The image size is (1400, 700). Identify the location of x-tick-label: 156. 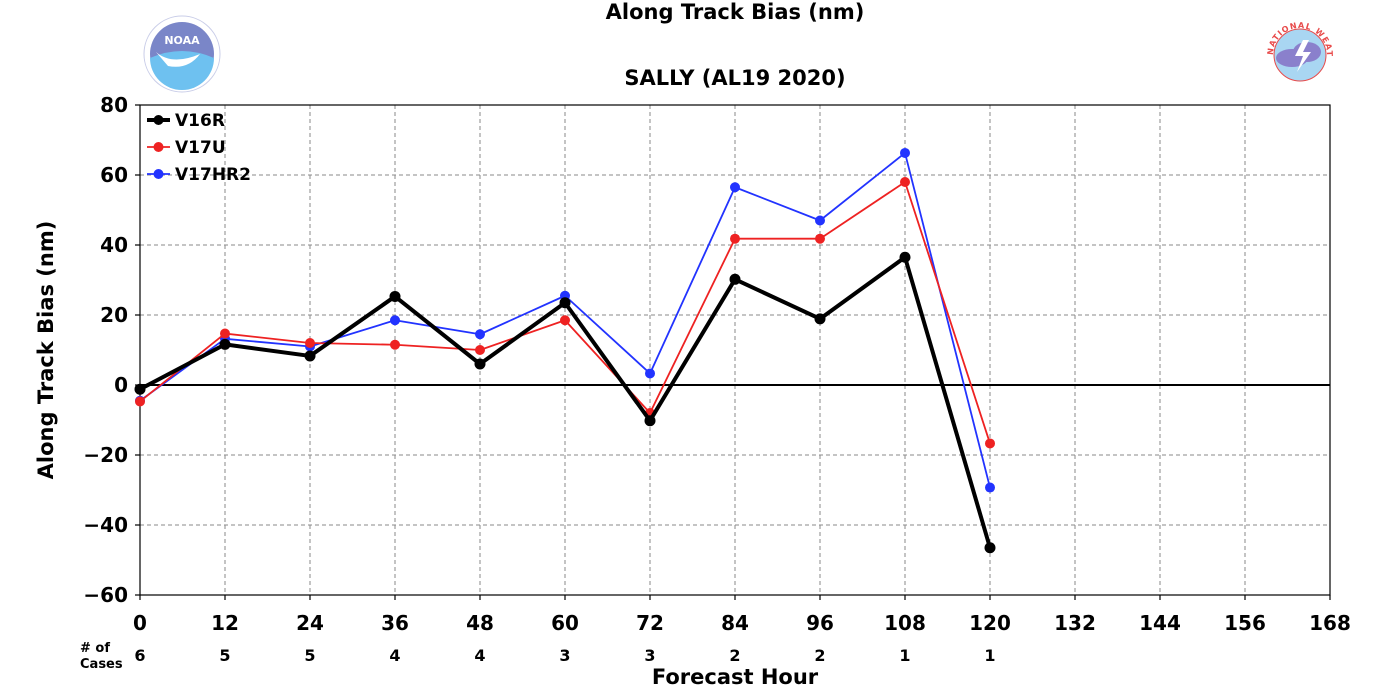
(1245, 623).